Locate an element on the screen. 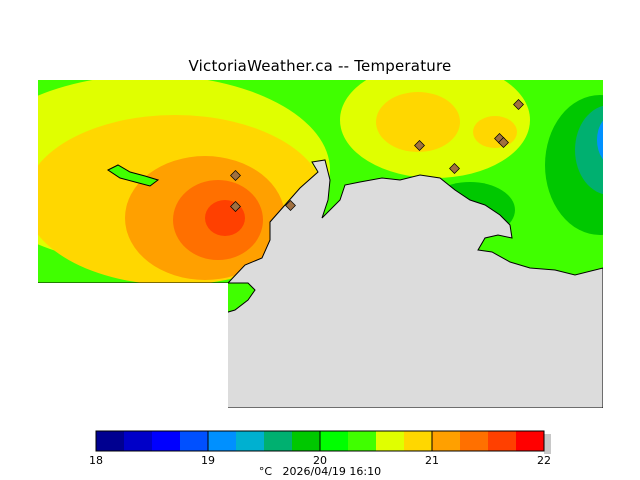 The image size is (640, 480). colorbar-tick-label: 21 is located at coordinates (432, 460).